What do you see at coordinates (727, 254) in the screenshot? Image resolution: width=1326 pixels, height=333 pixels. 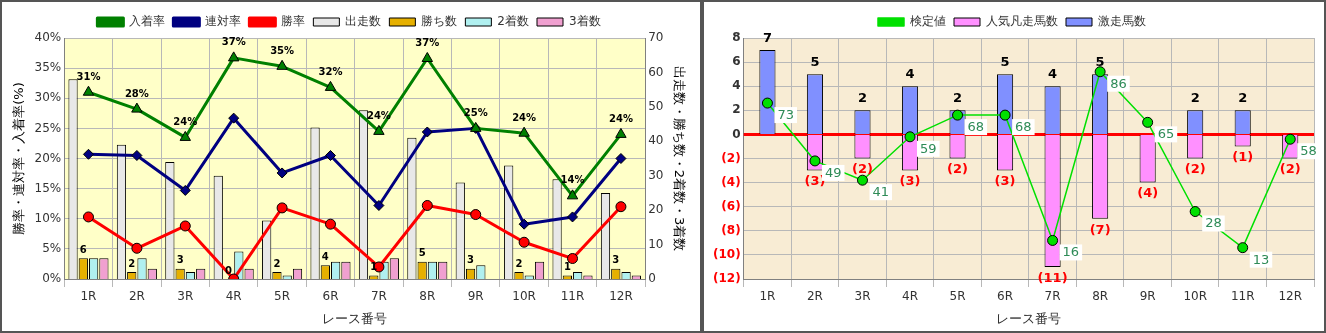 I see `y-tick-label: (10)` at bounding box center [727, 254].